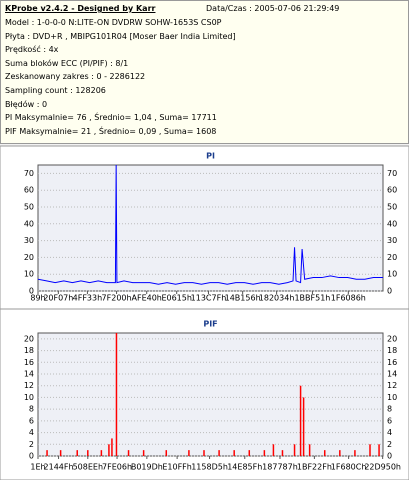 This screenshot has width=409, height=480. Describe the element at coordinates (29, 190) in the screenshot. I see `y-tick-label: 60` at that location.